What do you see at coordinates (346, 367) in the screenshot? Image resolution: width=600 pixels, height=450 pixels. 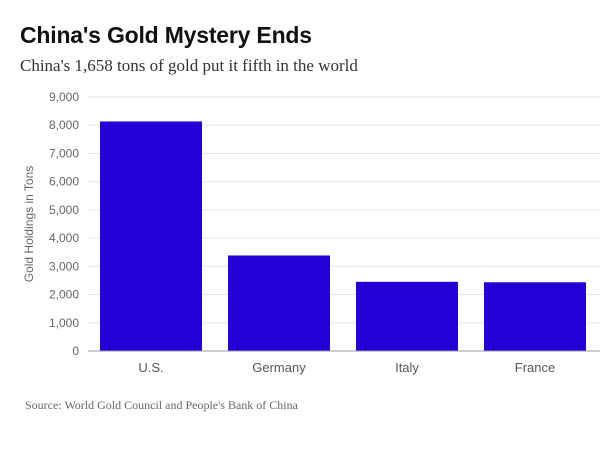 I see `x-axis-labels: U.S. Germany Italy France` at bounding box center [346, 367].